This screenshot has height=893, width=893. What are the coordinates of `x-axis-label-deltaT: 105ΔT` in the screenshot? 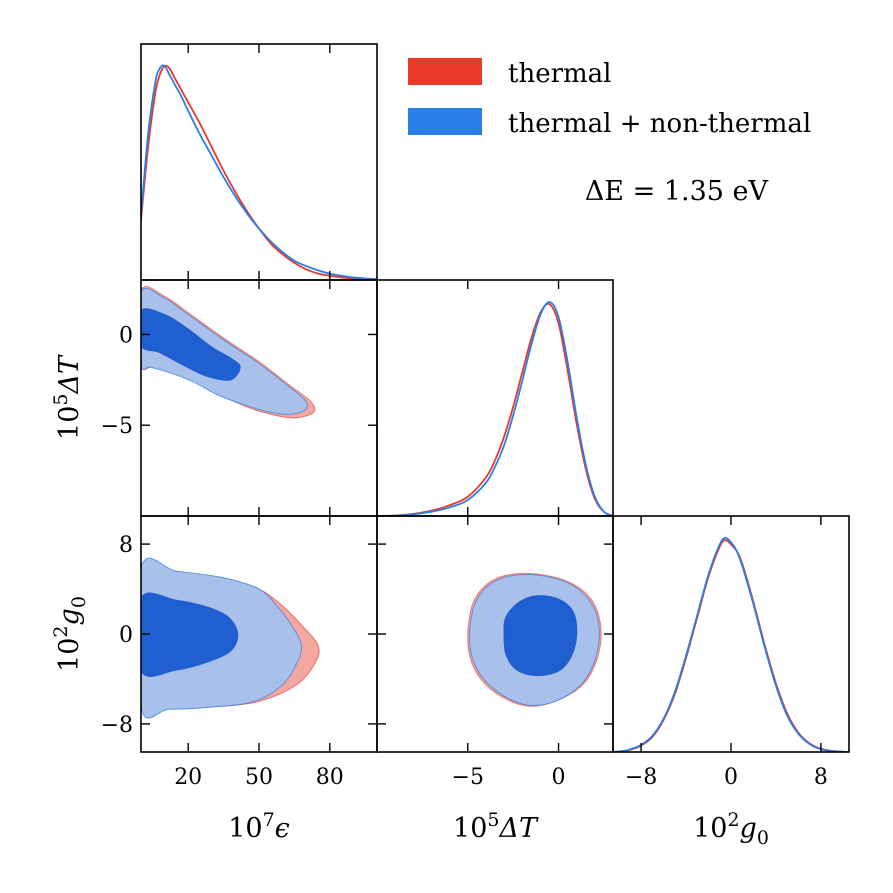 It's located at (496, 826).